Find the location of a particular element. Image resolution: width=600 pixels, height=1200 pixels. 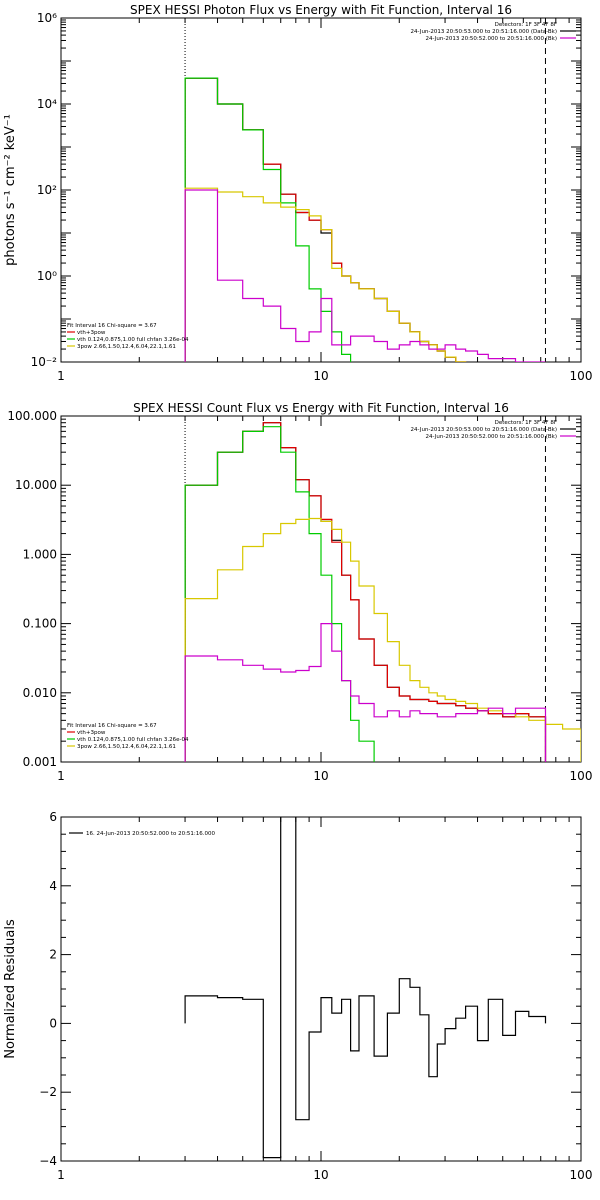

y-tick-label: 10.000 is located at coordinates (36, 485).